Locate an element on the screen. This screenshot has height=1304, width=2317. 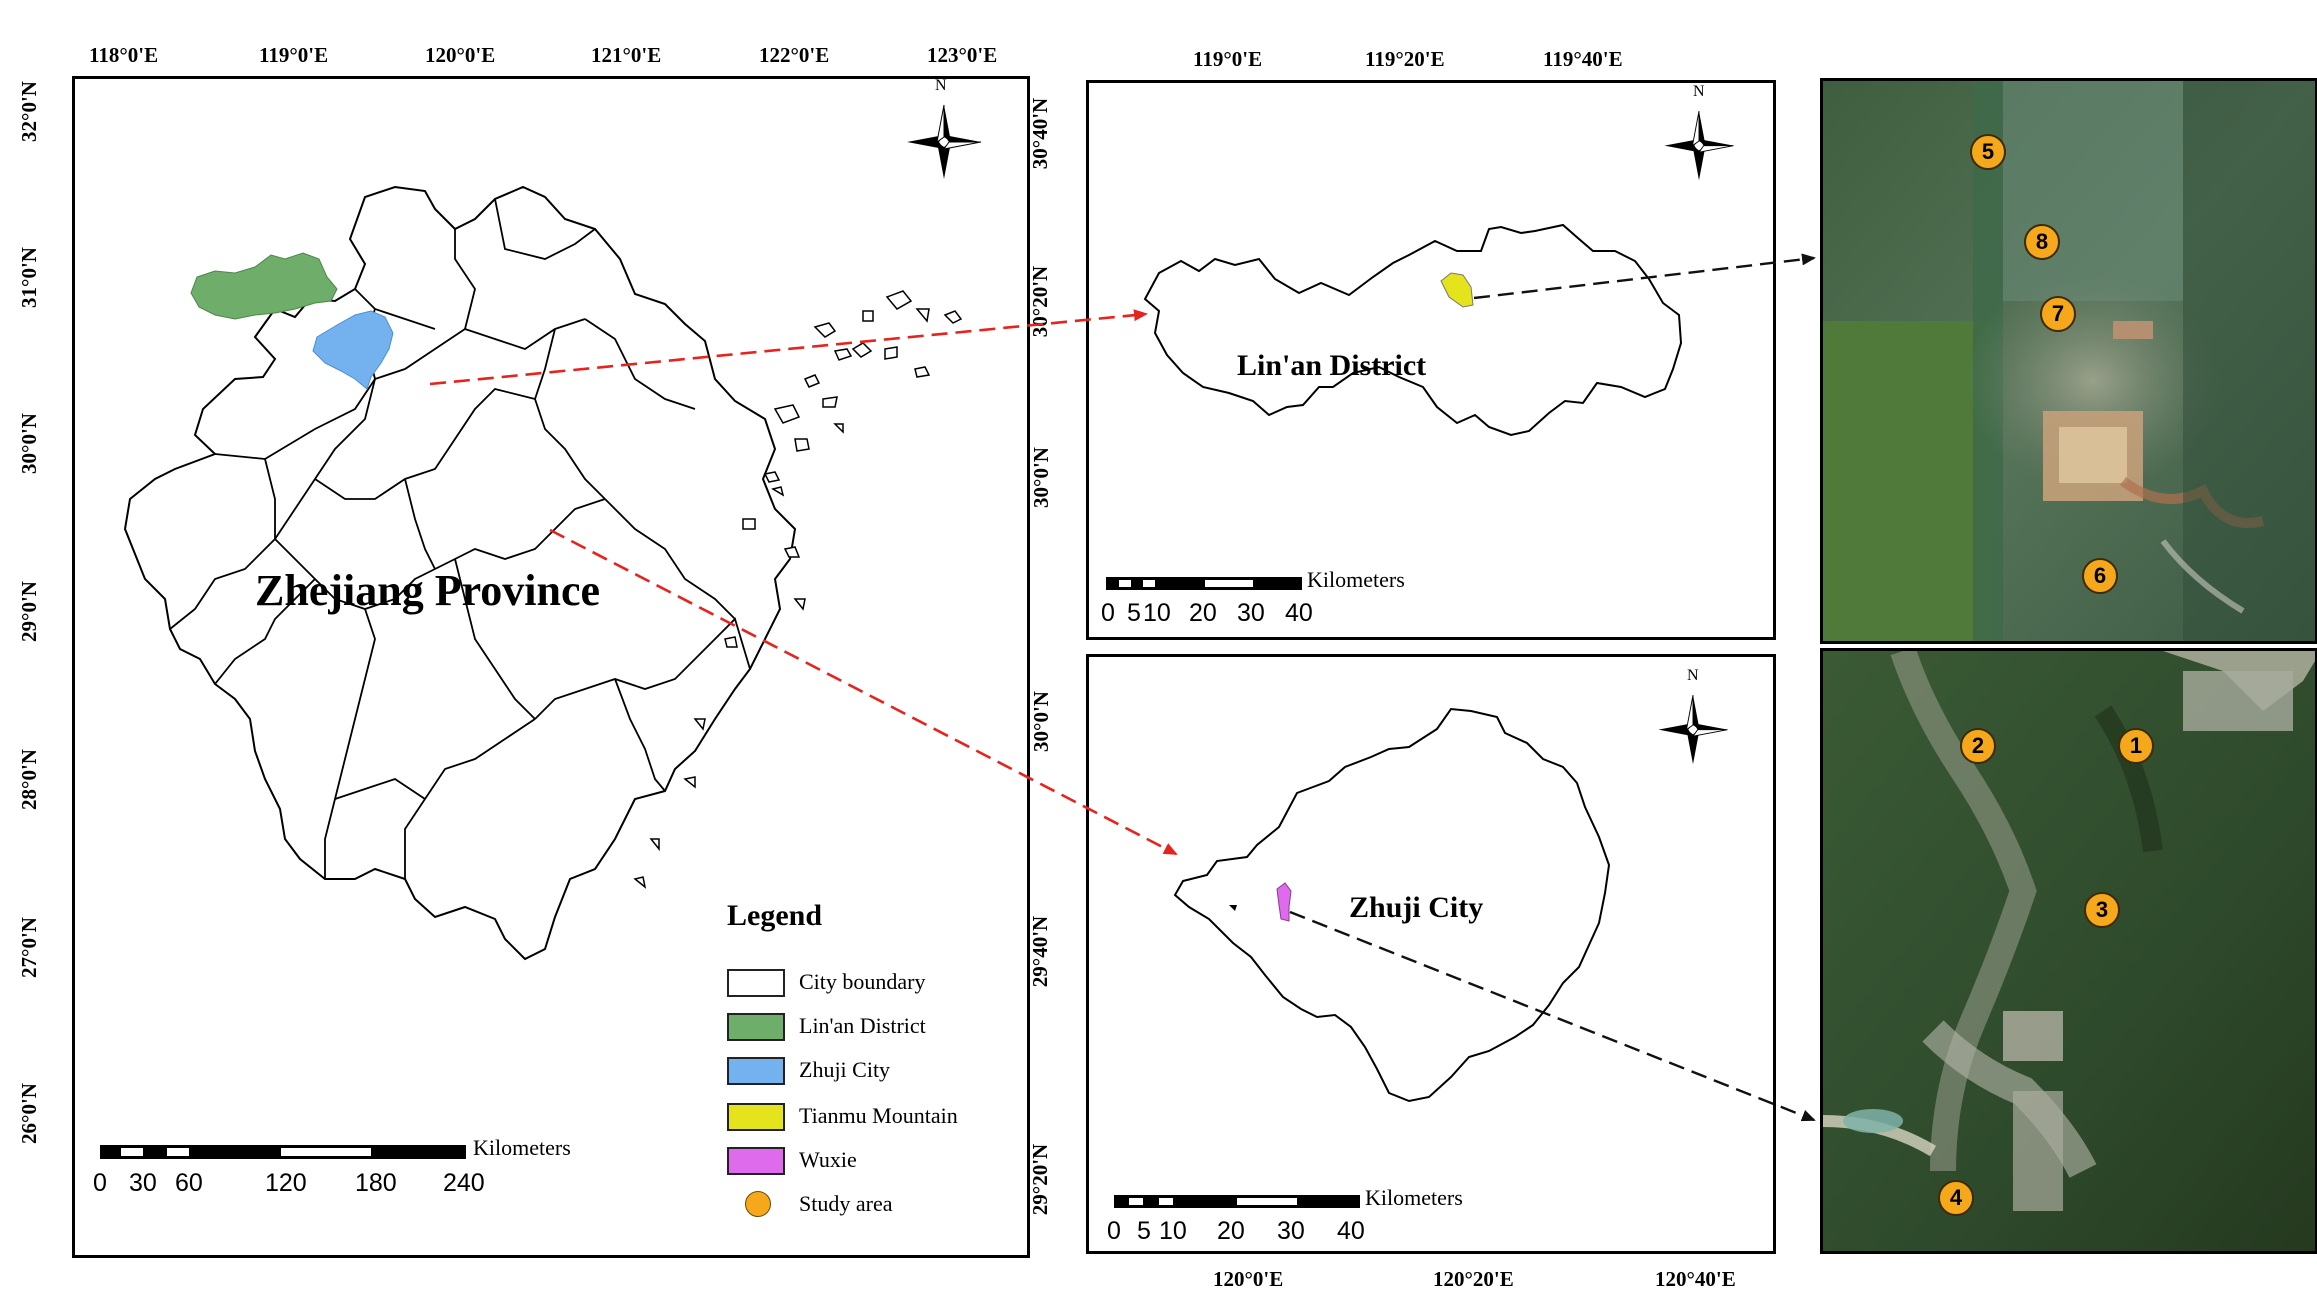
lat-tick: 28°0'N is located at coordinates (28, 779).